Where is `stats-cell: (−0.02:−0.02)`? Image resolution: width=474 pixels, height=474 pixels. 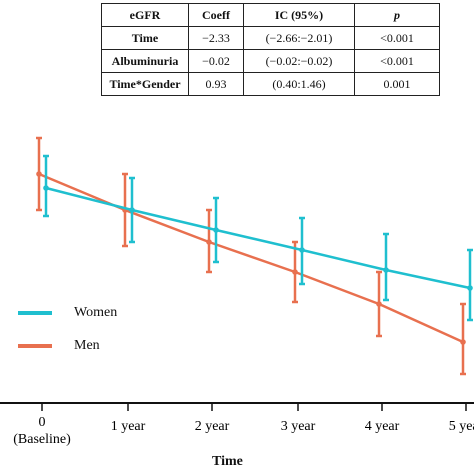 stats-cell: (−0.02:−0.02) is located at coordinates (299, 61).